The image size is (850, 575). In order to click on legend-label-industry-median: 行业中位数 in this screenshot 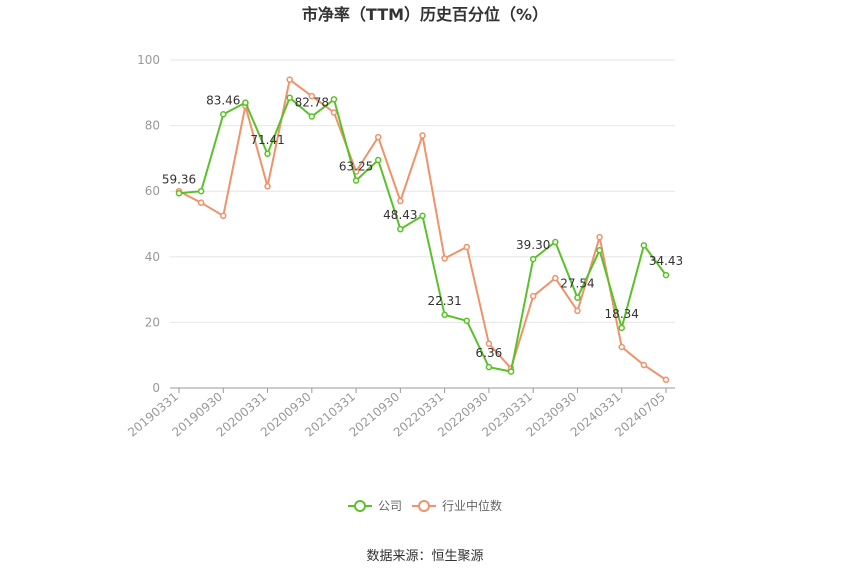, I will do `click(472, 505)`.